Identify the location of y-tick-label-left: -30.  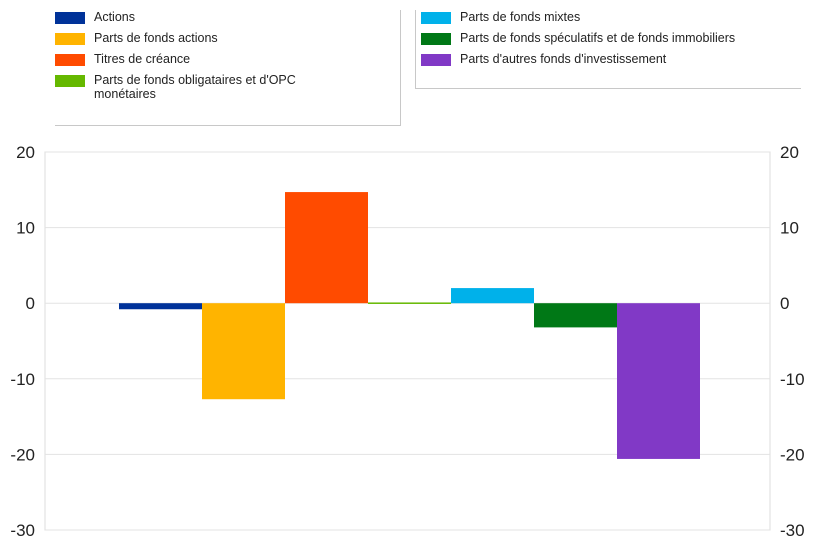
(22, 528).